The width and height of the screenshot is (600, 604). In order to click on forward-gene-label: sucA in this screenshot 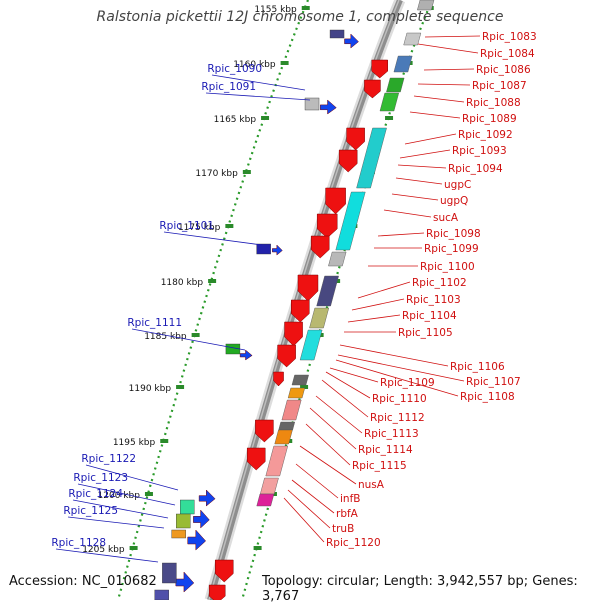, I will do `click(446, 218)`.